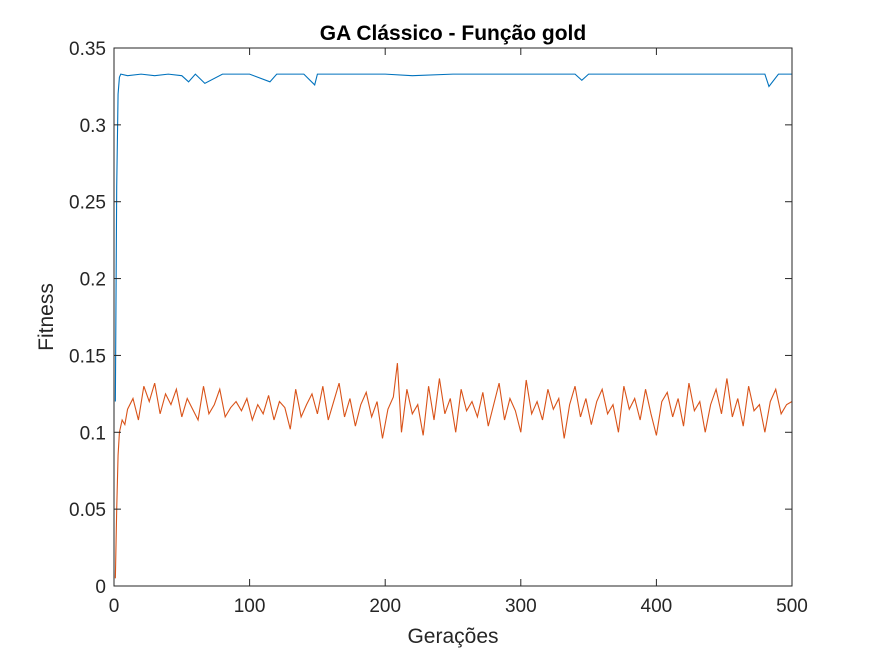 The width and height of the screenshot is (875, 656). What do you see at coordinates (87, 49) in the screenshot?
I see `y-tick-label: 0.35` at bounding box center [87, 49].